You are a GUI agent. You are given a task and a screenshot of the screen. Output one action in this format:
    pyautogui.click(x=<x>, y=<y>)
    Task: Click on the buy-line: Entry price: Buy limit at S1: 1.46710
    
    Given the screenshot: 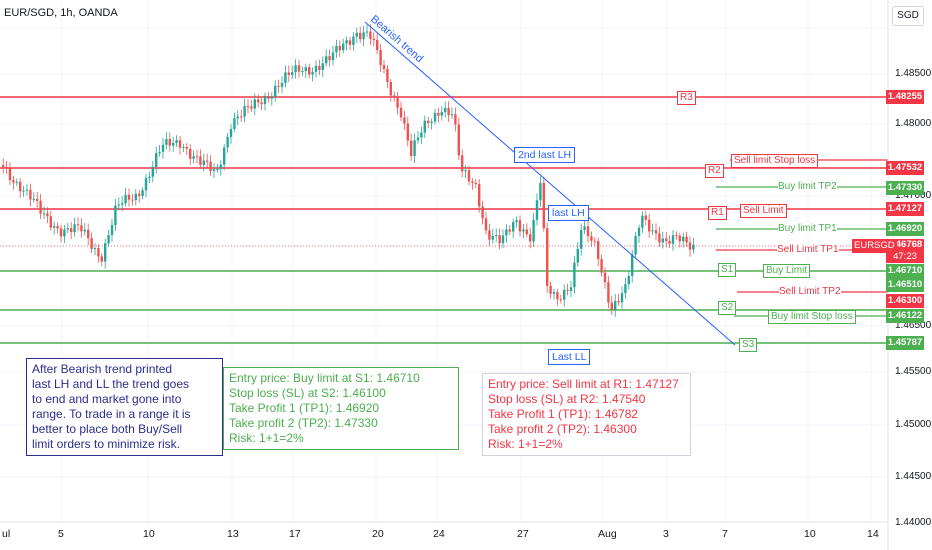 What is the action you would take?
    pyautogui.click(x=324, y=378)
    